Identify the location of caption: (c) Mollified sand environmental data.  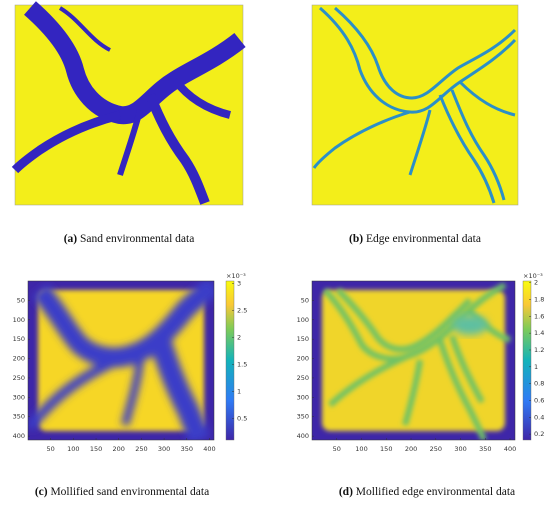
(122, 492).